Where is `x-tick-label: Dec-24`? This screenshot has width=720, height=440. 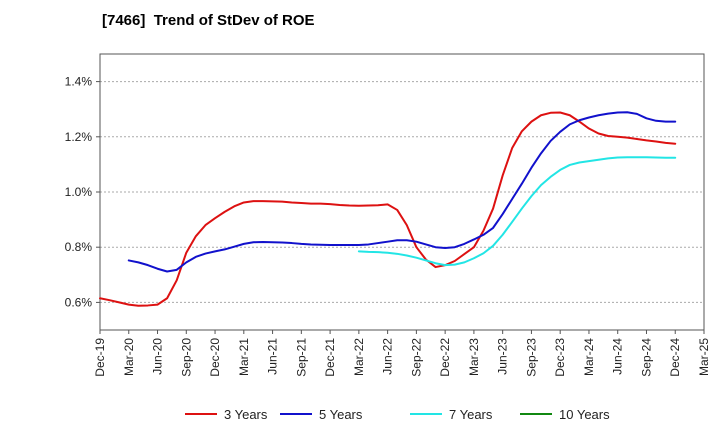 x-tick-label: Dec-24 is located at coordinates (675, 357).